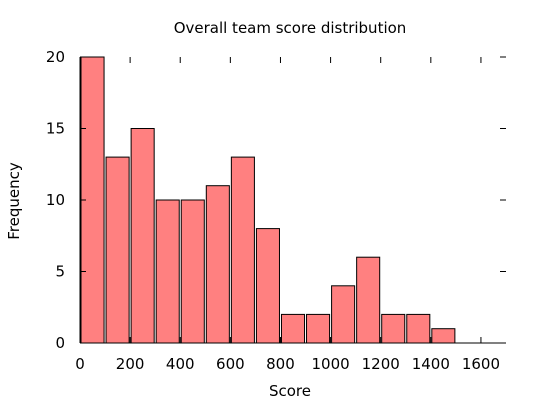  I want to click on y-tick-label-15: 15, so click(55, 129).